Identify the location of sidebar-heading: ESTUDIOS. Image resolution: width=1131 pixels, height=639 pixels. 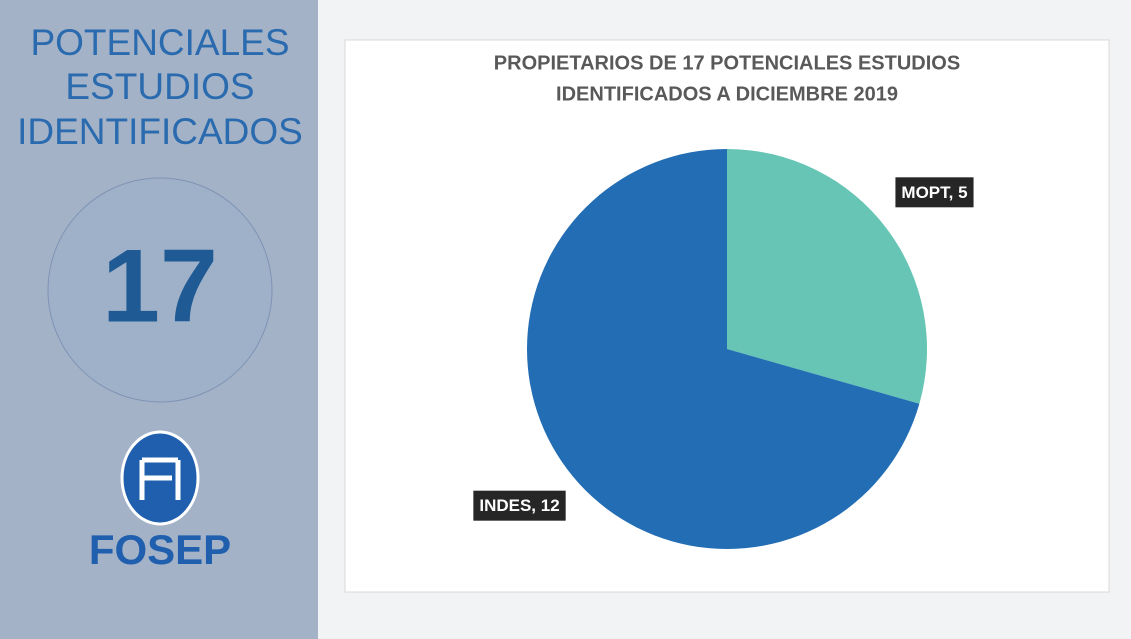
(159, 86).